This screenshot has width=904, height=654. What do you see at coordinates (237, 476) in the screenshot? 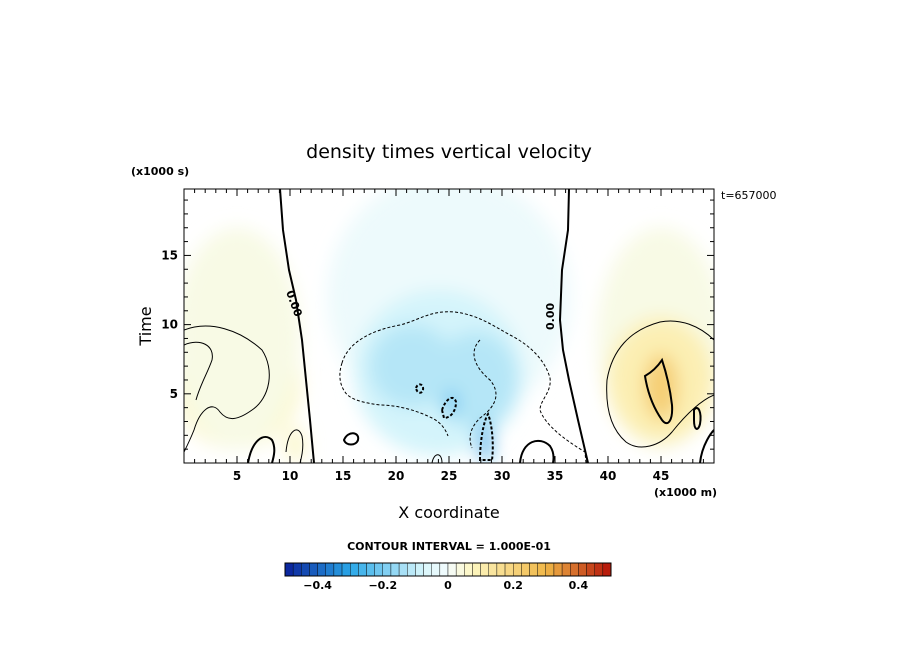
I see `x-tick-label: 5` at bounding box center [237, 476].